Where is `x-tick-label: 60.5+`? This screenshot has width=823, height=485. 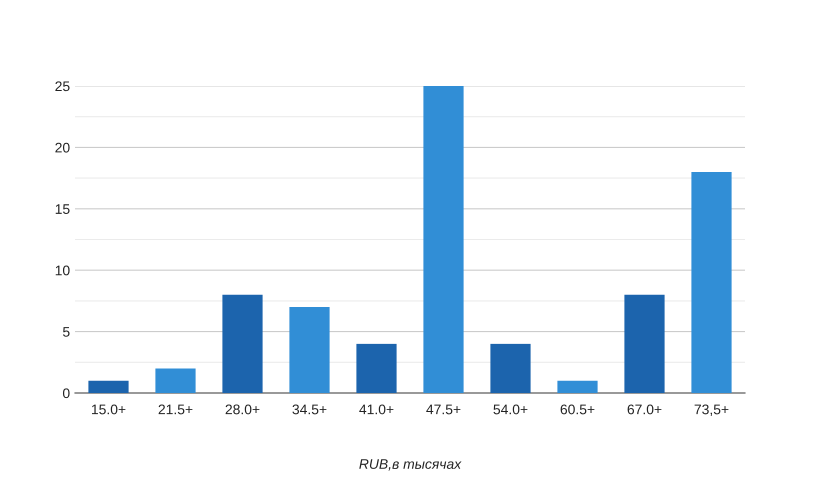 x-tick-label: 60.5+ is located at coordinates (577, 409).